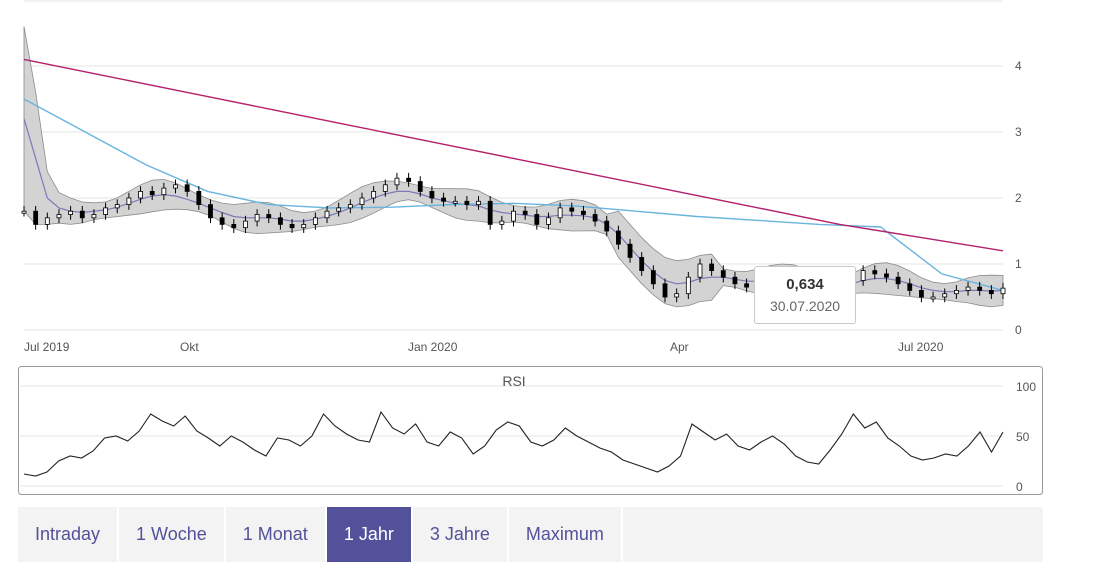  I want to click on rsi-title: RSI, so click(513, 381).